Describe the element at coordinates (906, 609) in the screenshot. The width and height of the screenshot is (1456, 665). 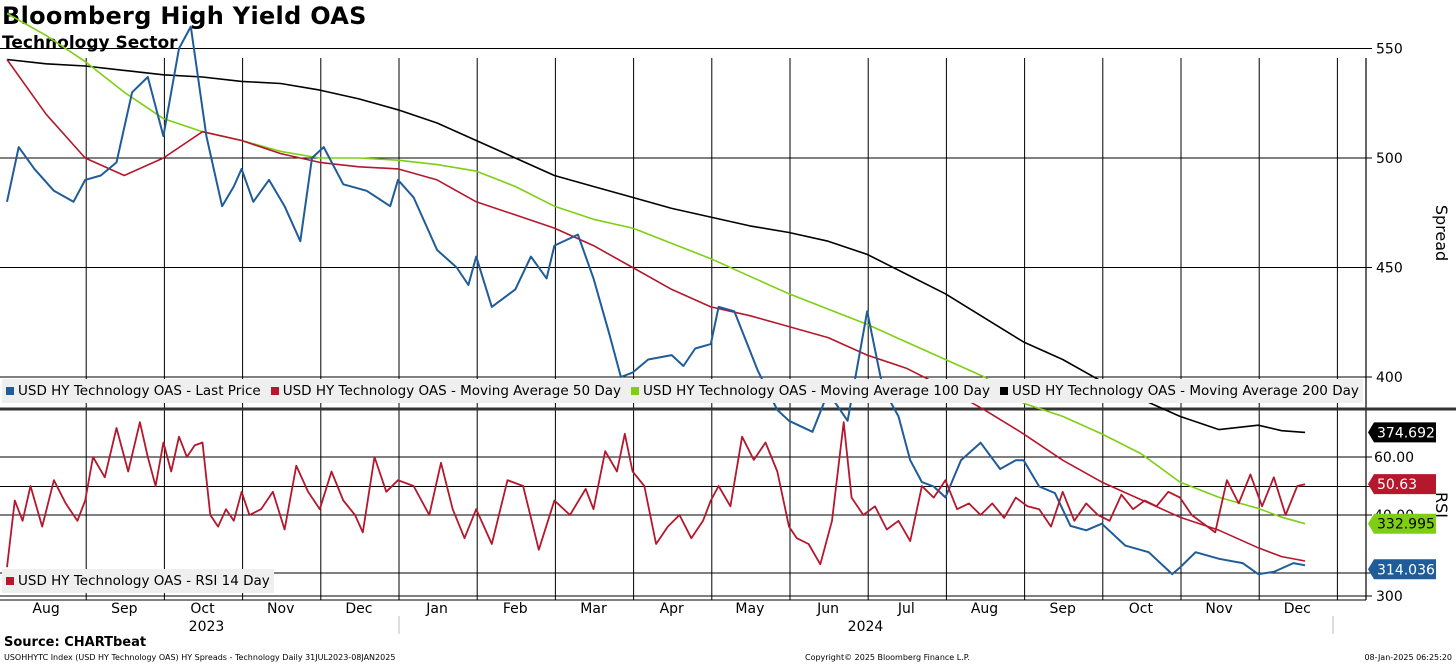
I see `month-label: Jul` at that location.